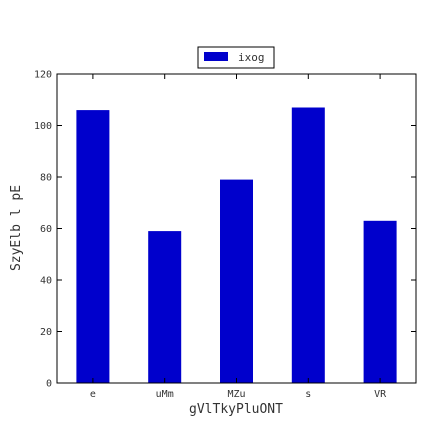  Describe the element at coordinates (46, 229) in the screenshot. I see `y-tick-label-60: 60` at that location.